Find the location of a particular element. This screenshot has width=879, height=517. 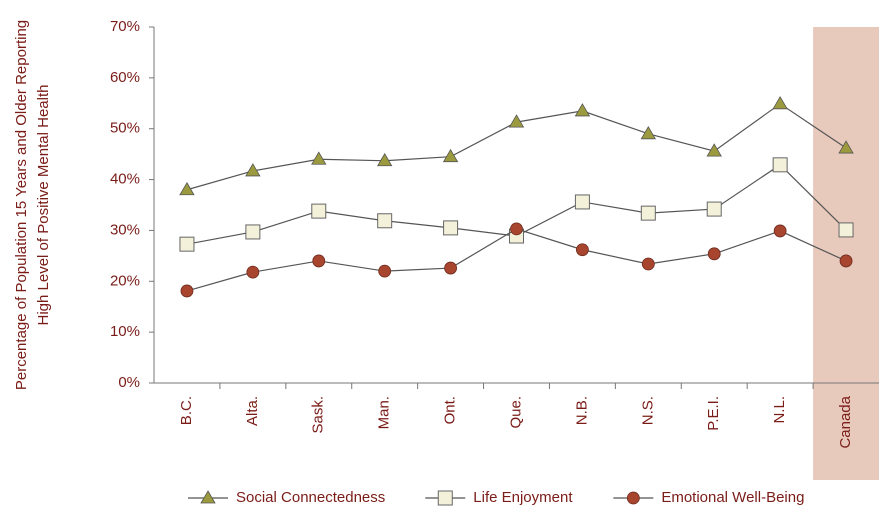

legend-item: Emotional Well-Being is located at coordinates (708, 497).